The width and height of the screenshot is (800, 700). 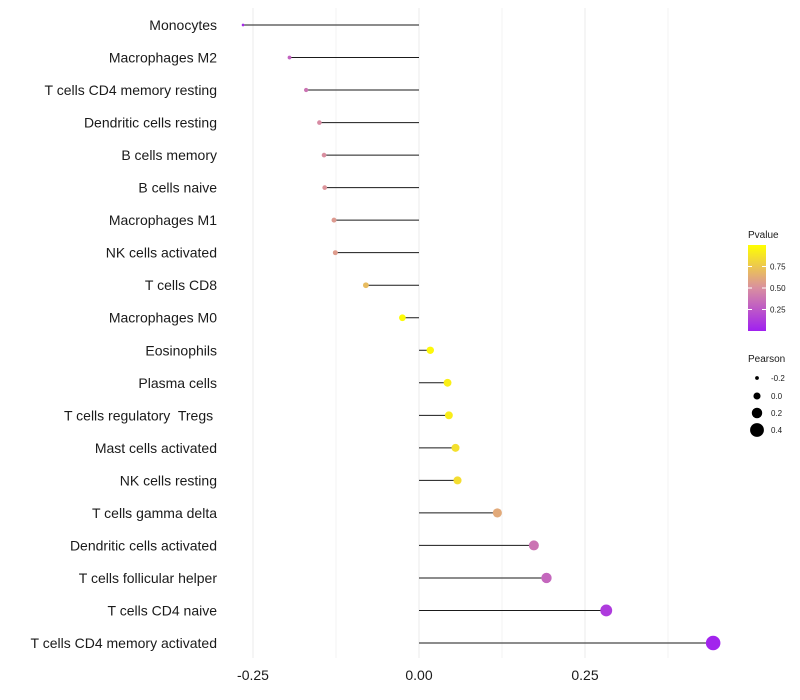 I want to click on pvalue-legend-ticks: 0.75 0.50 0.25, so click(x=767, y=289).